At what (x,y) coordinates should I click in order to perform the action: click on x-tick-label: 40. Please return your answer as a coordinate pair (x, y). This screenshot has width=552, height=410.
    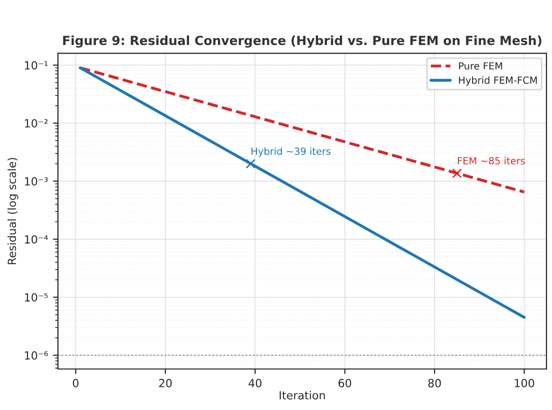
    Looking at the image, I should click on (255, 383).